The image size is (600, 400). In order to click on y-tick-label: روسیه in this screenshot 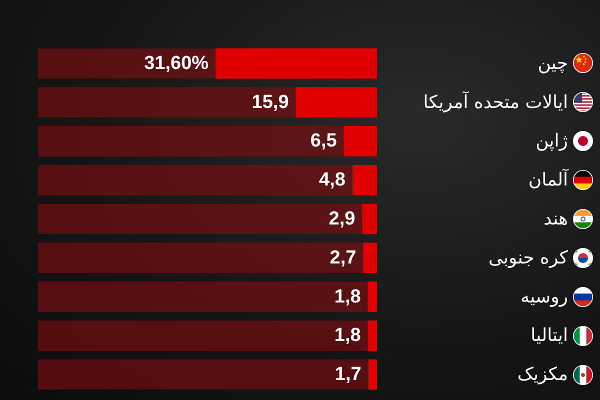, I will do `click(544, 297)`.